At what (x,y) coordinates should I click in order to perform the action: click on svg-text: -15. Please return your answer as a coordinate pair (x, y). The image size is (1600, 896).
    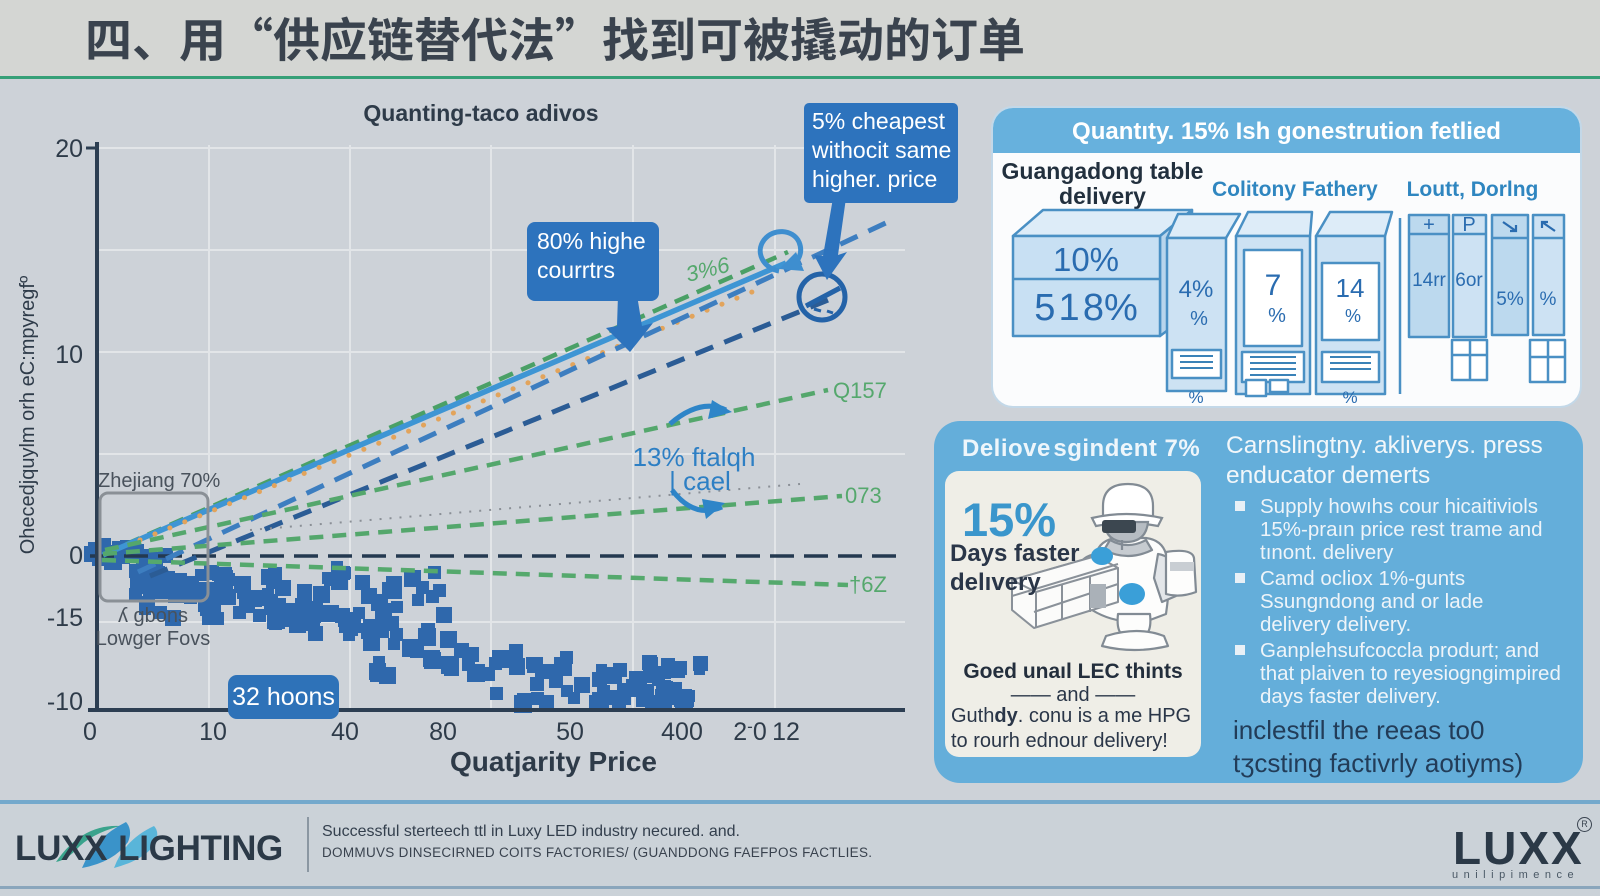
    Looking at the image, I should click on (65, 618).